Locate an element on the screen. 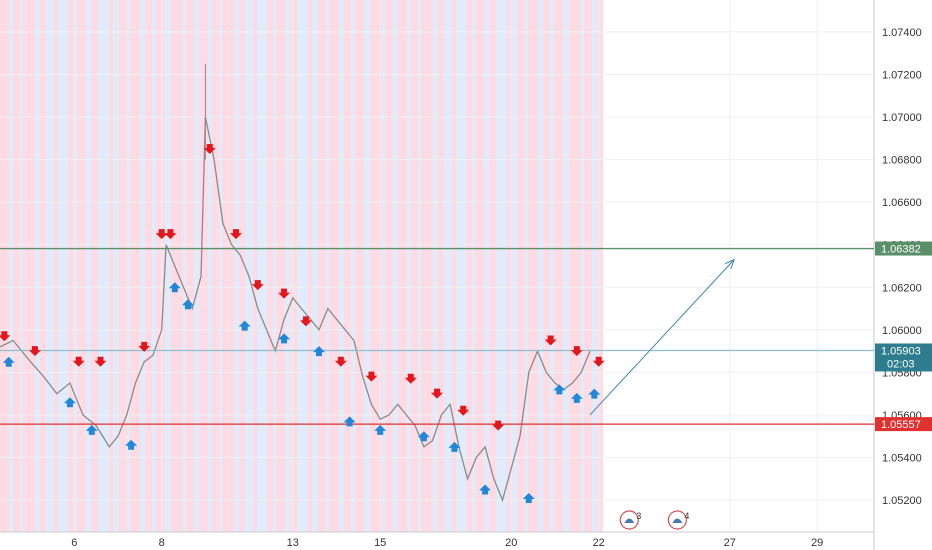  level-price-badge is located at coordinates (903, 424).